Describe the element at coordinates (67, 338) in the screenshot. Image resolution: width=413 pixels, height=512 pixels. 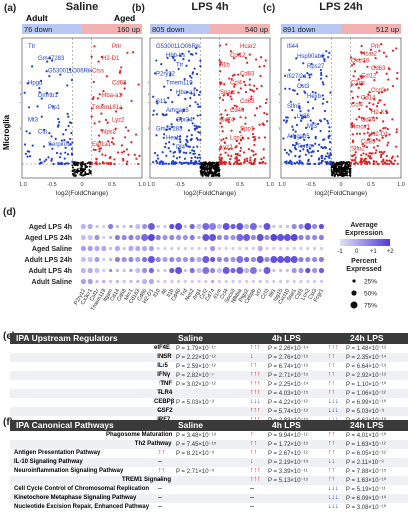
I see `table-title: IPA Upstream Regulators` at that location.